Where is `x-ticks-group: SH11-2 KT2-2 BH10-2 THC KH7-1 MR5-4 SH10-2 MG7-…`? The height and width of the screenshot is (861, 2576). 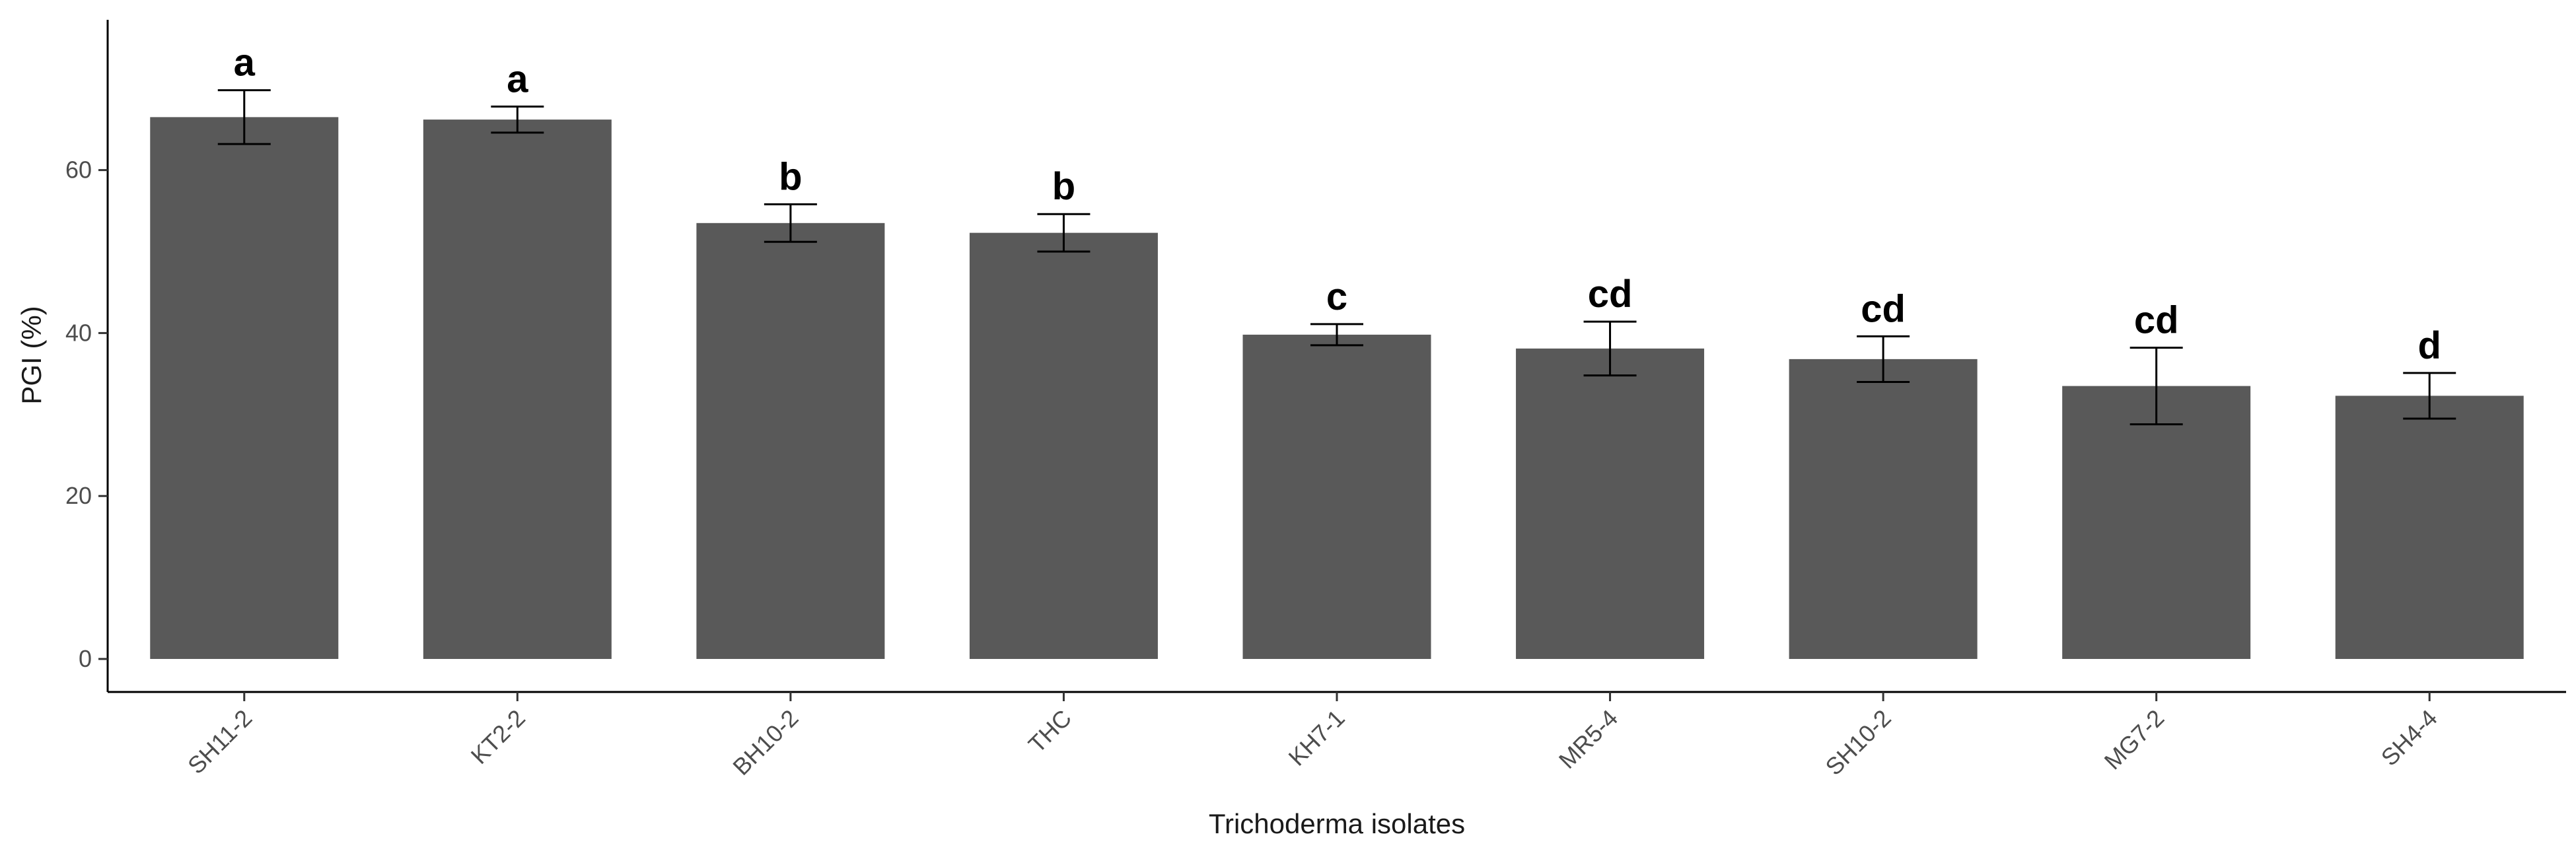
x-ticks-group: SH11-2 KT2-2 BH10-2 THC KH7-1 MR5-4 SH10-2 MG7-… is located at coordinates (1312, 736).